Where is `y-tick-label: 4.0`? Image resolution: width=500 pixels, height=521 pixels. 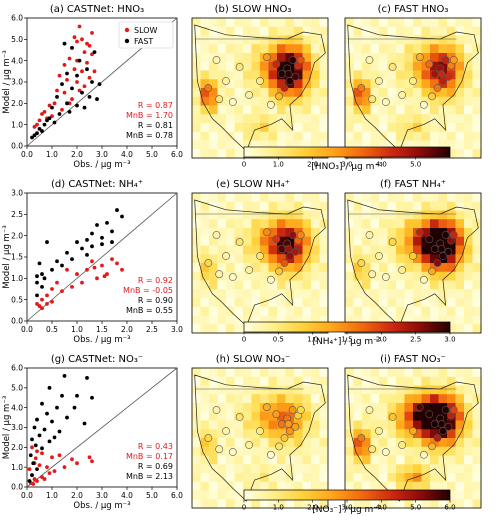
y-tick-label: 4.0 is located at coordinates (17, 407).